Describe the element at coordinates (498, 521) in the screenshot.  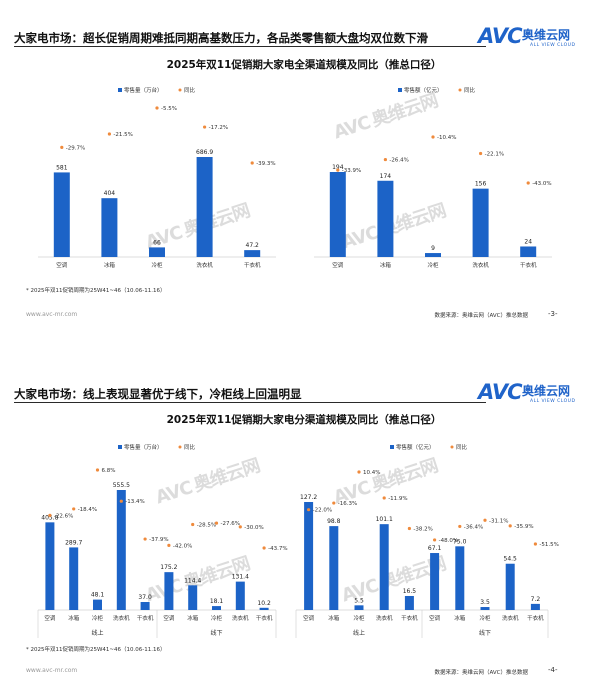
I see `yoy-label: -31.1%` at that location.